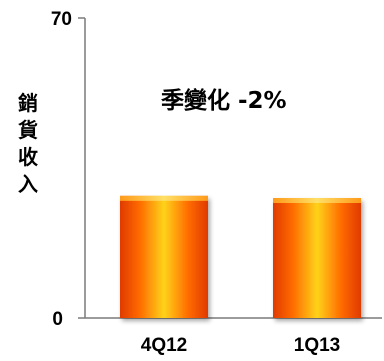 This screenshot has width=384, height=361. Describe the element at coordinates (28, 103) in the screenshot. I see `y-axis-label-char: 銷` at that location.